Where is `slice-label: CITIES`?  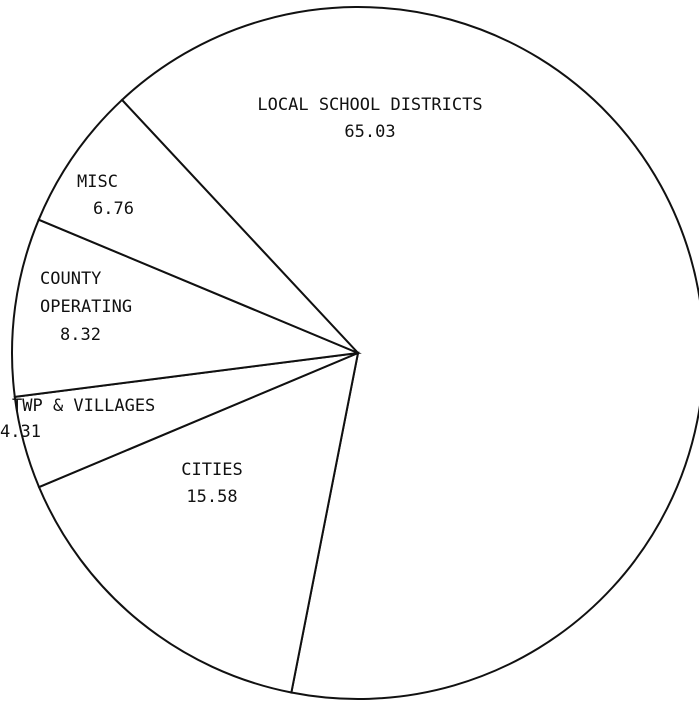 slice-label: CITIES is located at coordinates (211, 470).